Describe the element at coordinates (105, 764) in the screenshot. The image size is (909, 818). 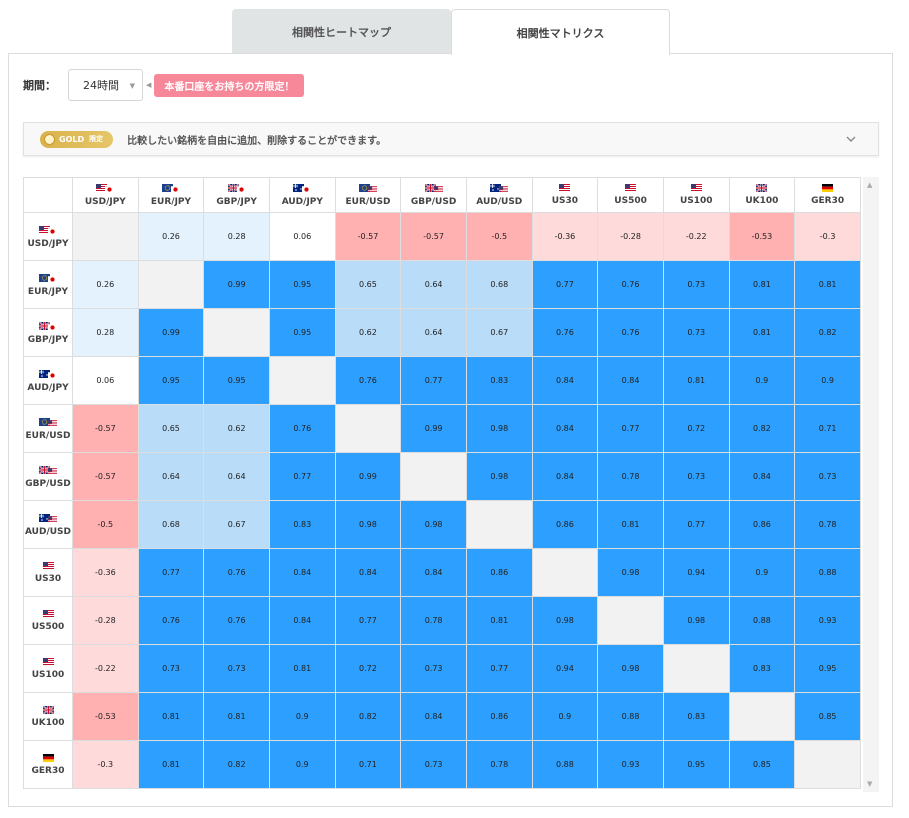
I see `correlation-cell: -0.3` at that location.